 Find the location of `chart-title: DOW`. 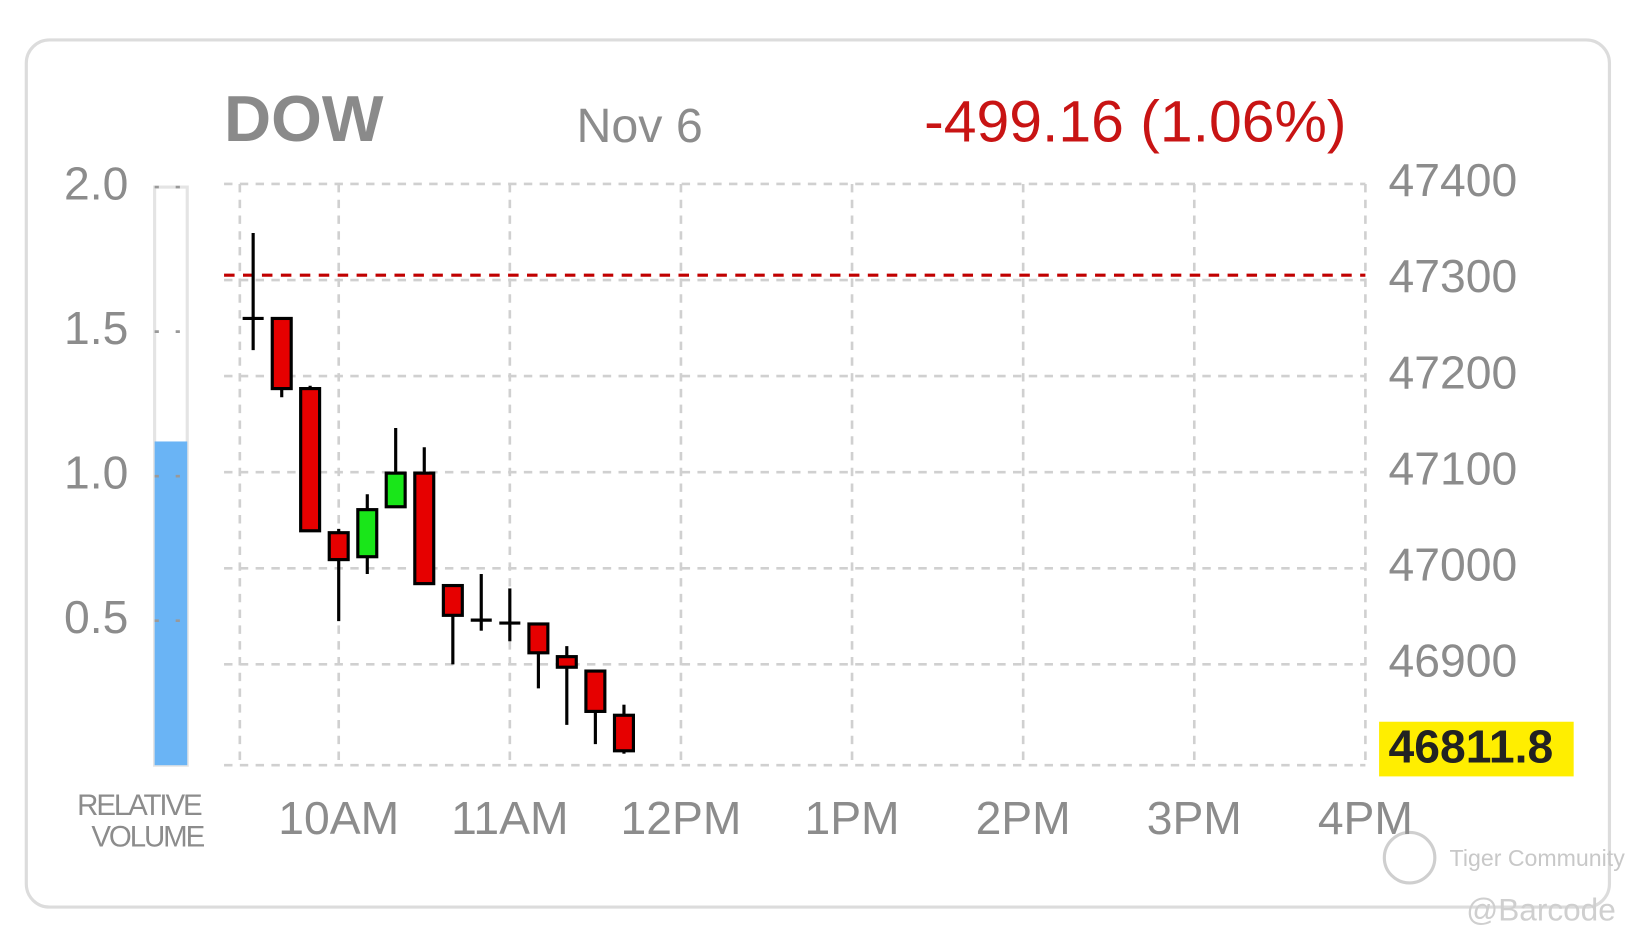

chart-title: DOW is located at coordinates (304, 118).